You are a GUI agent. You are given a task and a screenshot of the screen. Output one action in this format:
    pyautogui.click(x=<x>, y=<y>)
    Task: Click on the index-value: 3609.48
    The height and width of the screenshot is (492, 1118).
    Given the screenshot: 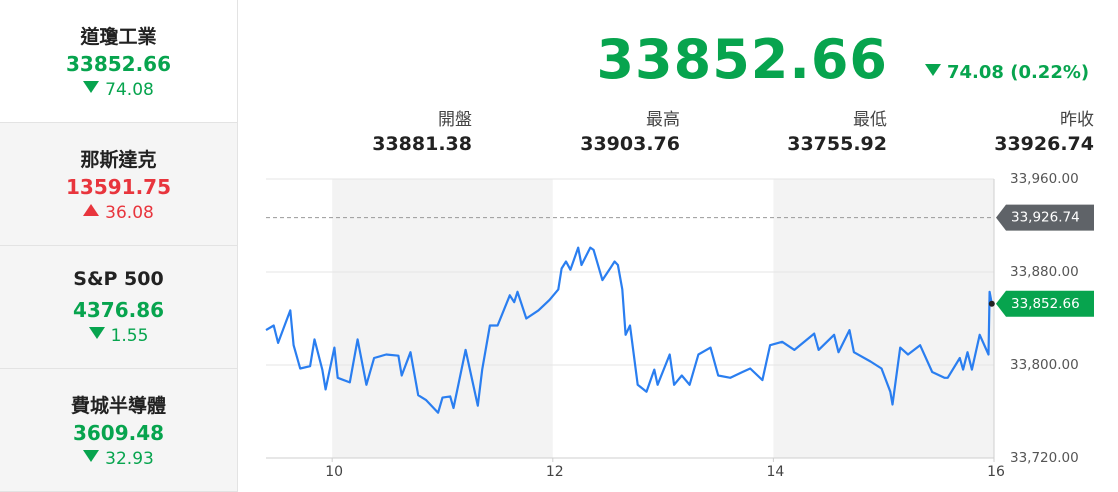 What is the action you would take?
    pyautogui.click(x=118, y=433)
    